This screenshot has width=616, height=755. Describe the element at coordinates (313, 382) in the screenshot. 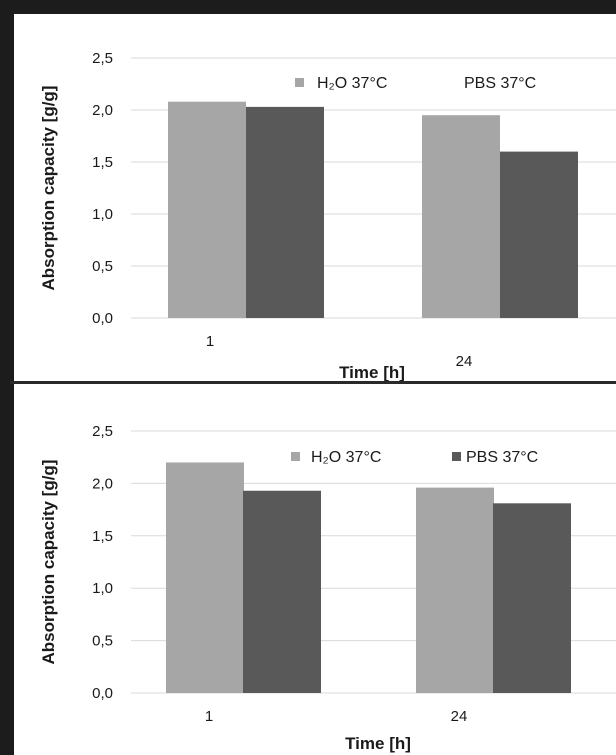

I see `panel-divider` at that location.